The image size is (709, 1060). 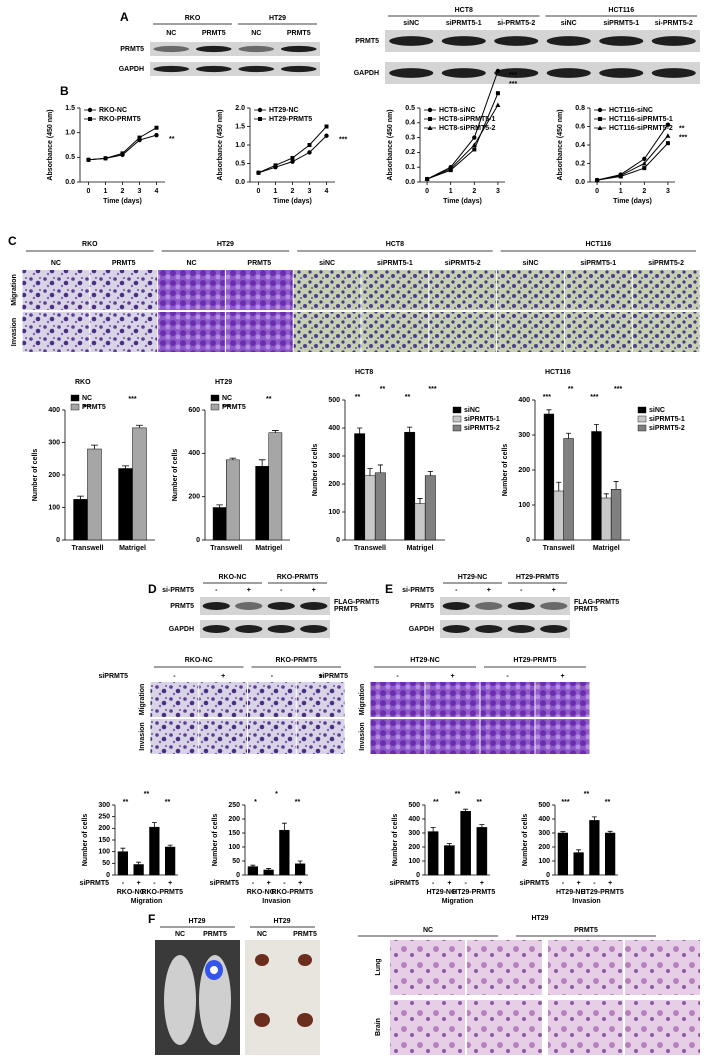 What do you see at coordinates (474, 191) in the screenshot?
I see `x-tick-label: 2` at bounding box center [474, 191].